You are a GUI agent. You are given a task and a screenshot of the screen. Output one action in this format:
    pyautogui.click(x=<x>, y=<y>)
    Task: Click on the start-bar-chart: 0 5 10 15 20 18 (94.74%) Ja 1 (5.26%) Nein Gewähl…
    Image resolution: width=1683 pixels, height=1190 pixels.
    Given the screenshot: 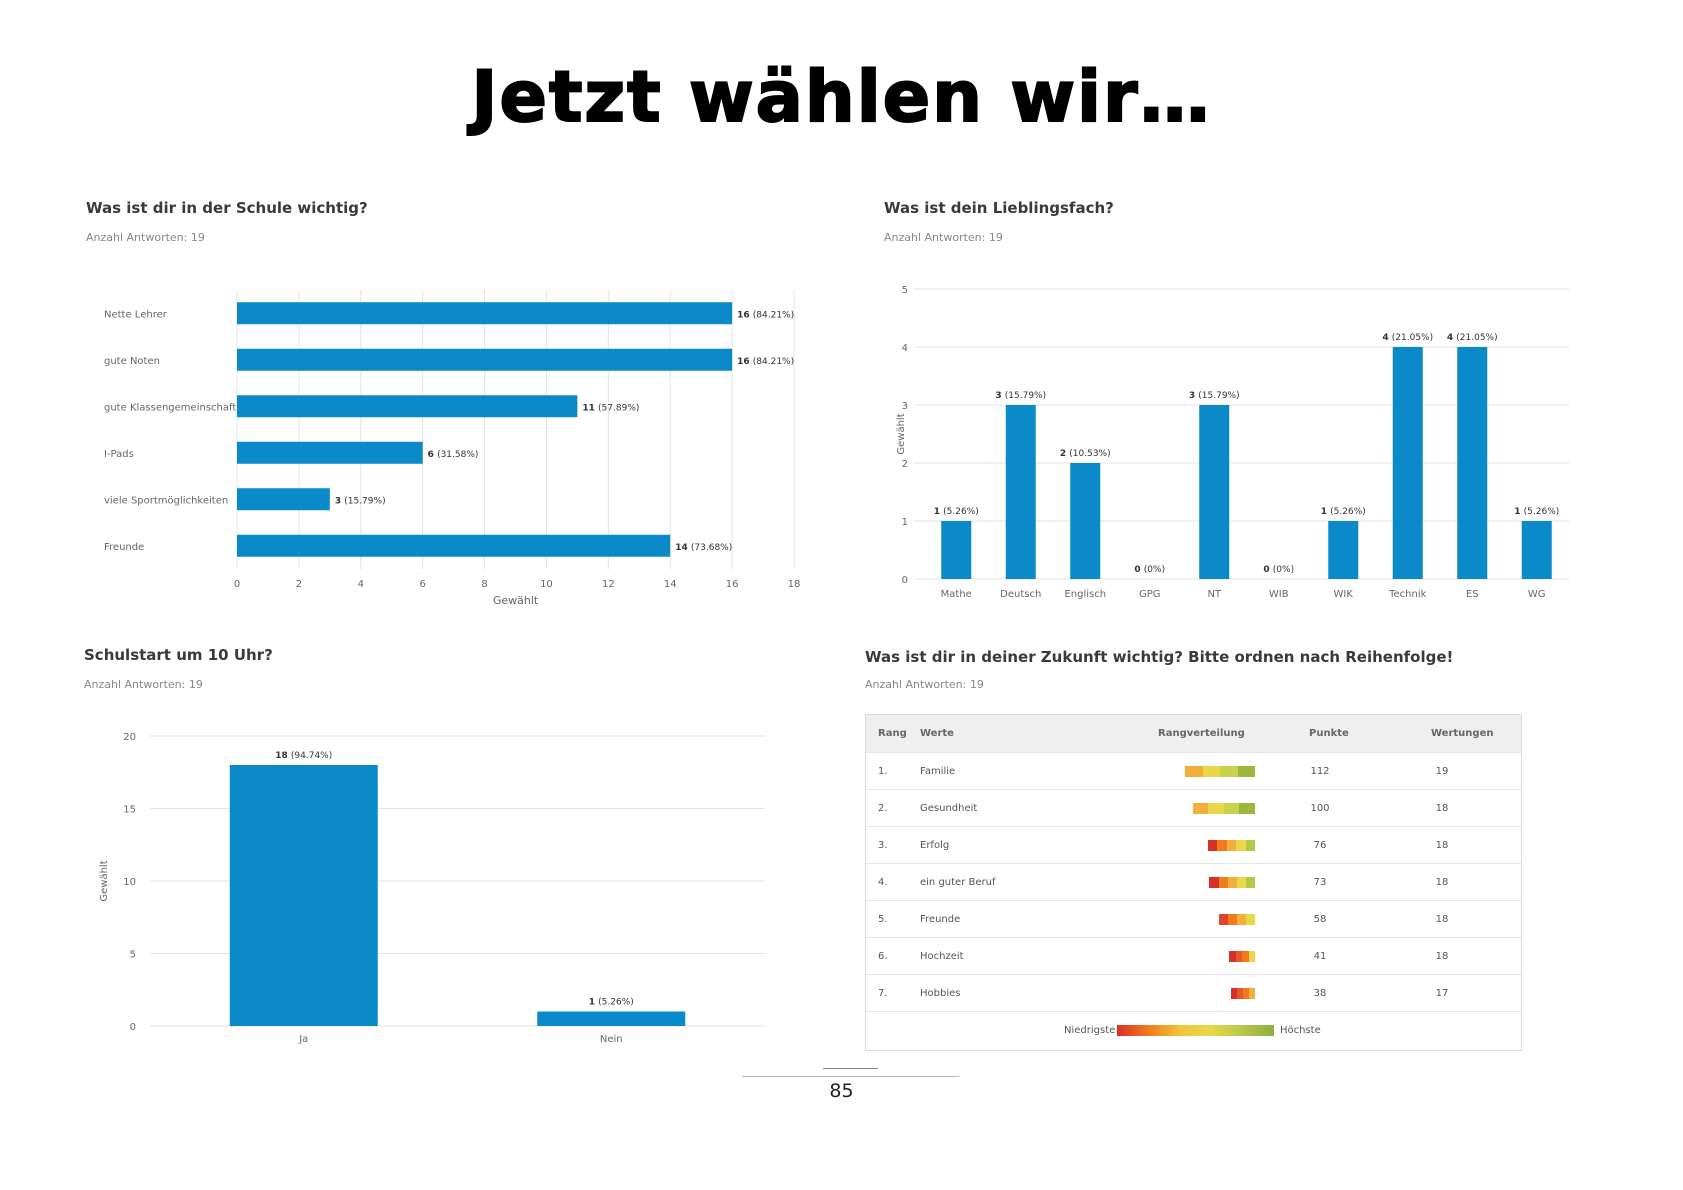 What is the action you would take?
    pyautogui.click(x=432, y=888)
    